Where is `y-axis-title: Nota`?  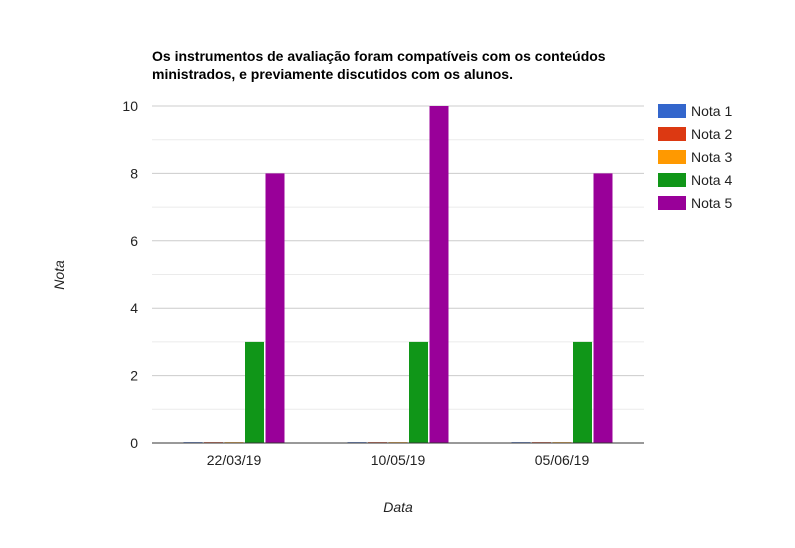
y-axis-title: Nota is located at coordinates (59, 275).